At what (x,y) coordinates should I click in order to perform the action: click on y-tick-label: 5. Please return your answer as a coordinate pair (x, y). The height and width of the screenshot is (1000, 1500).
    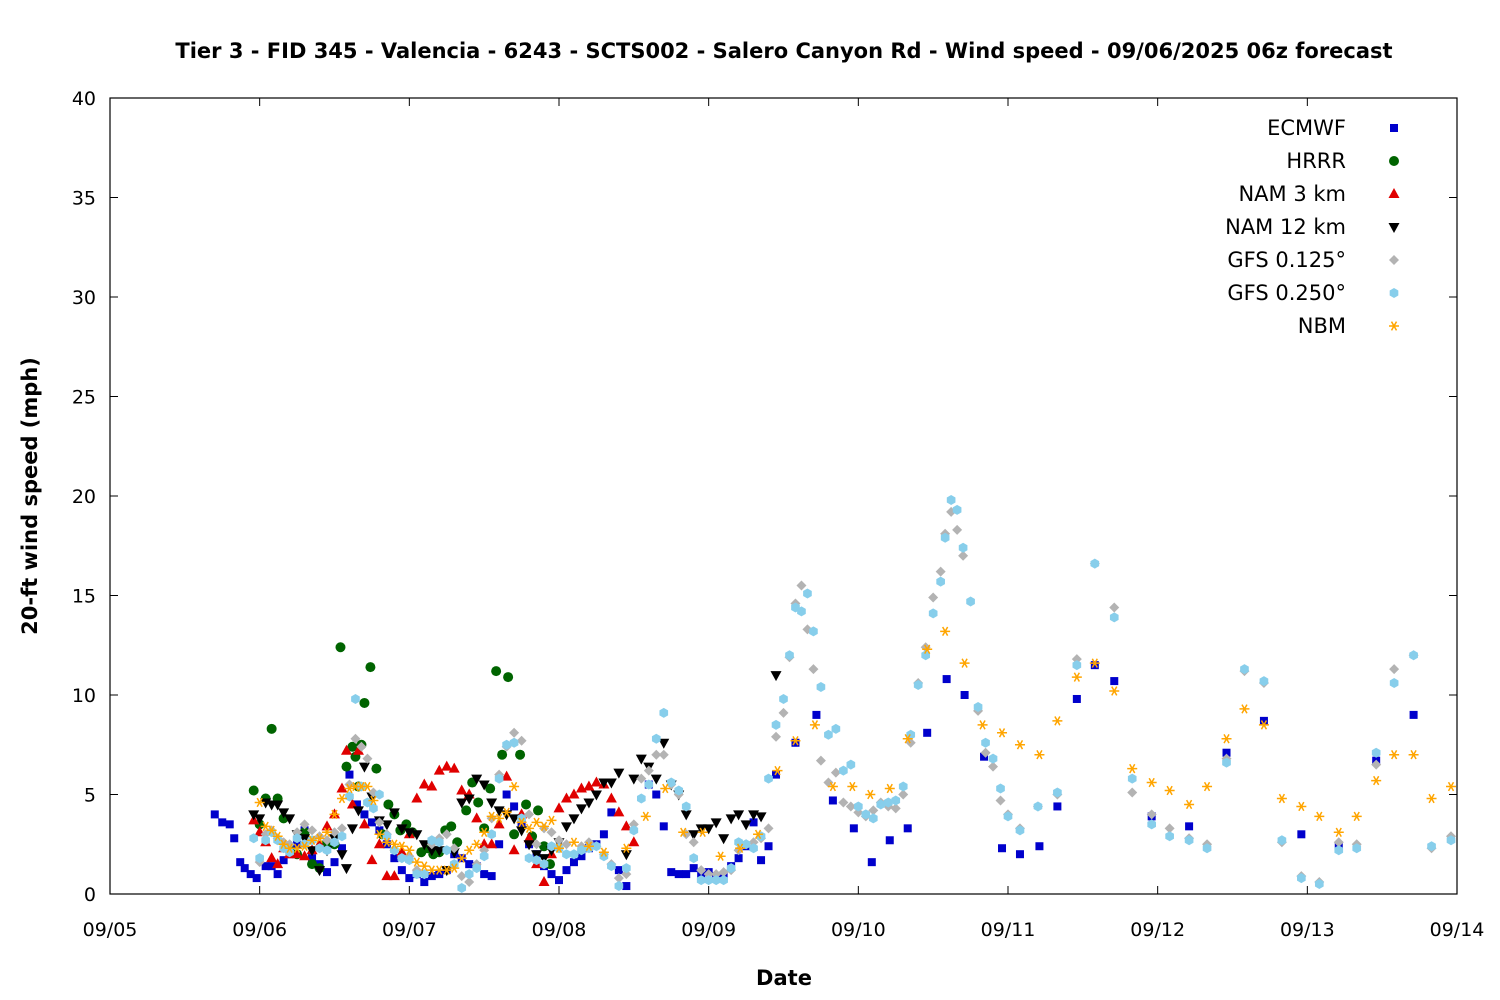
    Looking at the image, I should click on (90, 796).